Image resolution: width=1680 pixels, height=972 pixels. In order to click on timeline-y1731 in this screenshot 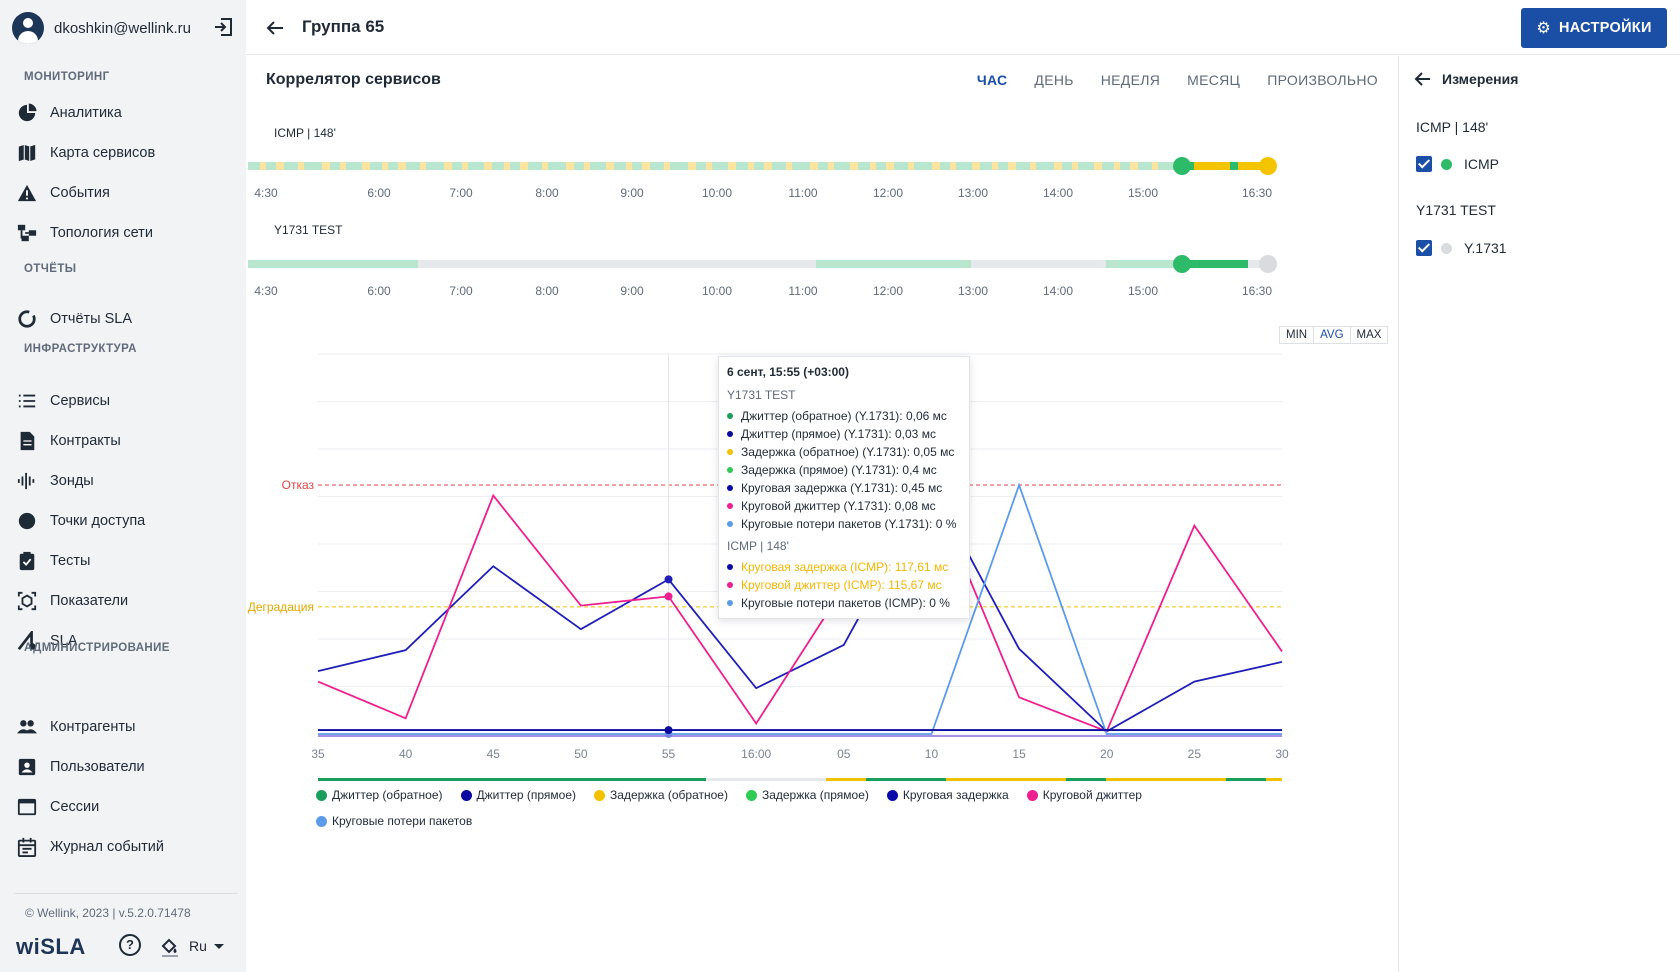, I will do `click(822, 264)`.